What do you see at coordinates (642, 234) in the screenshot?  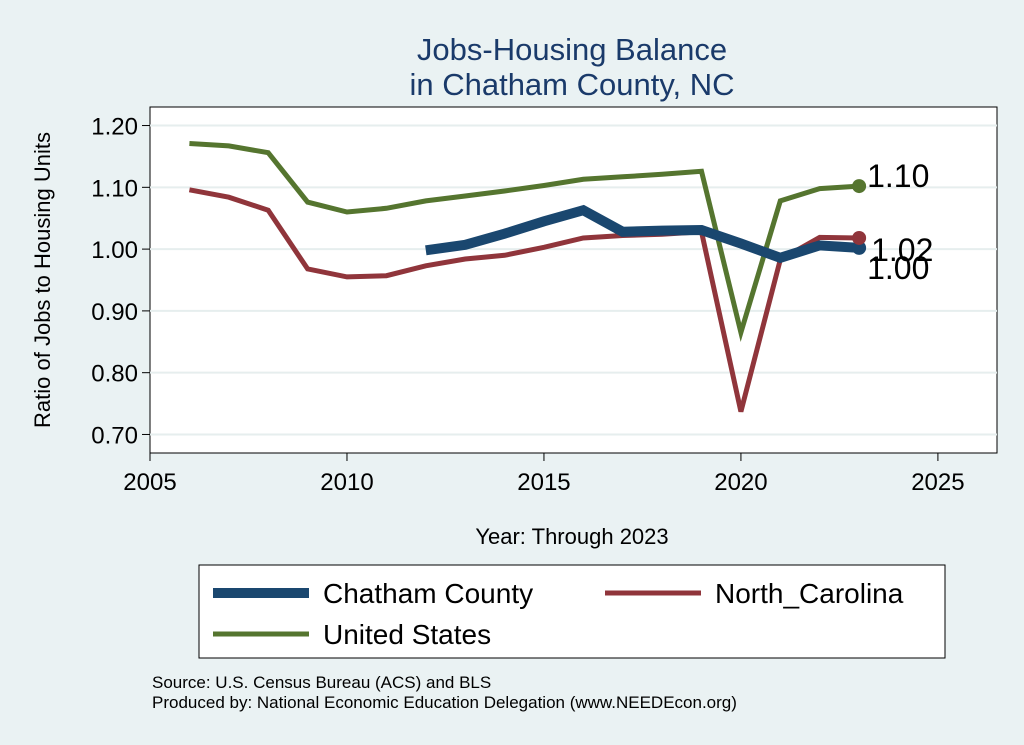 I see `series-line-chatham-county` at bounding box center [642, 234].